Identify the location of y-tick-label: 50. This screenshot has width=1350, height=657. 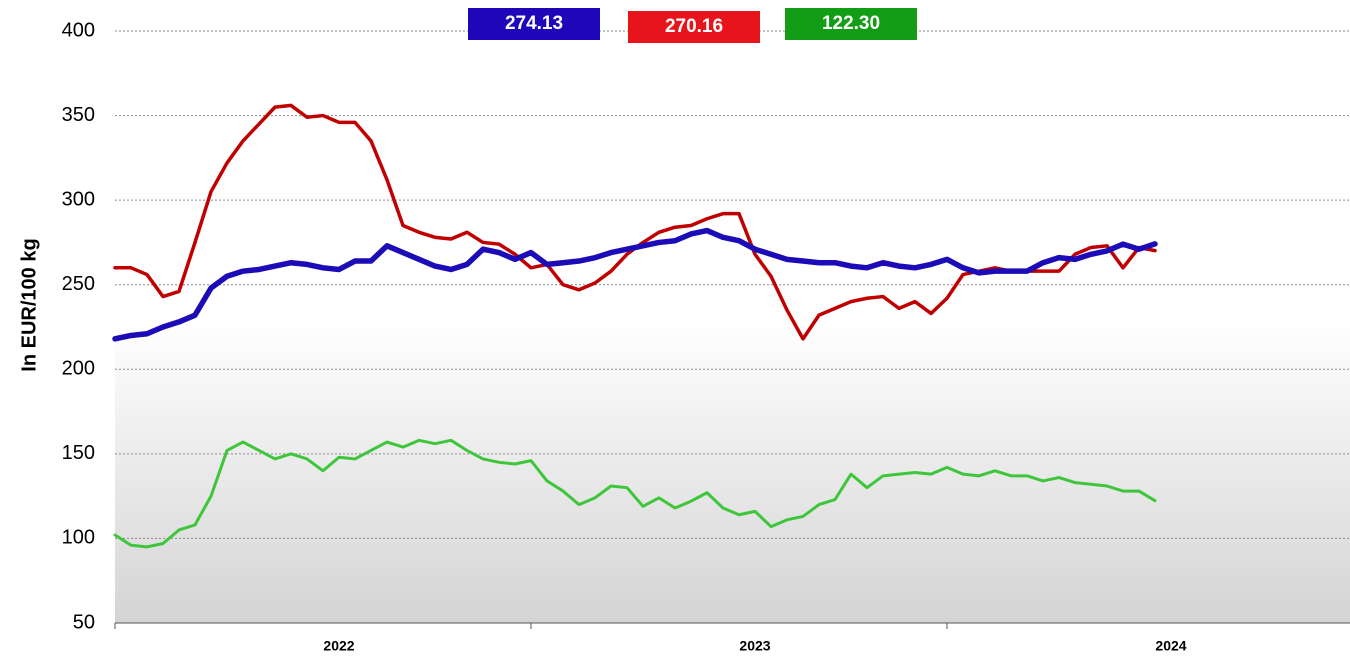
(84, 622).